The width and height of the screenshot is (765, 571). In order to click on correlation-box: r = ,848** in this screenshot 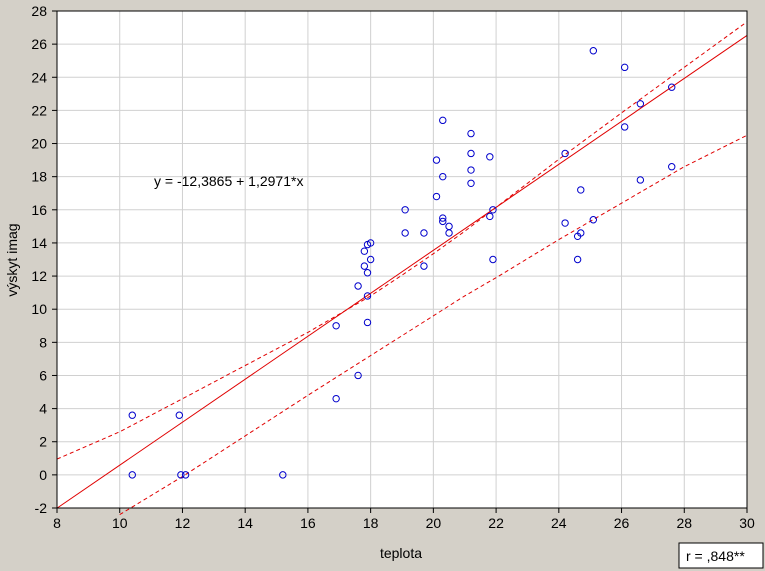, I will do `click(721, 555)`.